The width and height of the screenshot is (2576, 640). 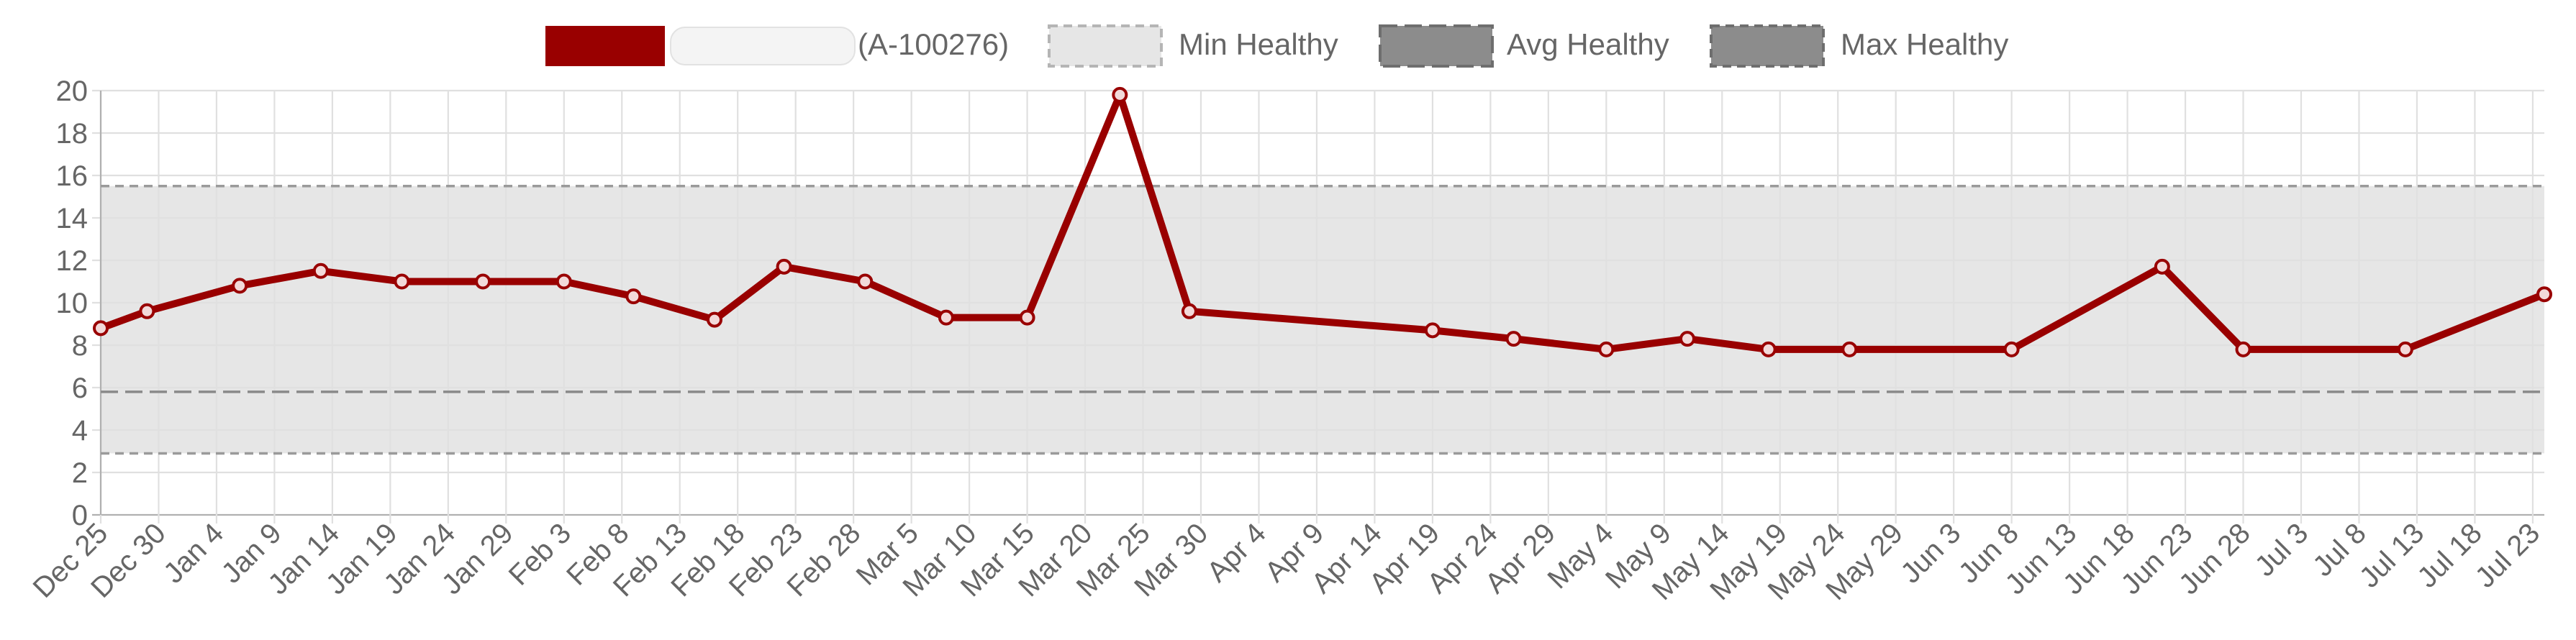 What do you see at coordinates (605, 46) in the screenshot?
I see `legend-swatch-series` at bounding box center [605, 46].